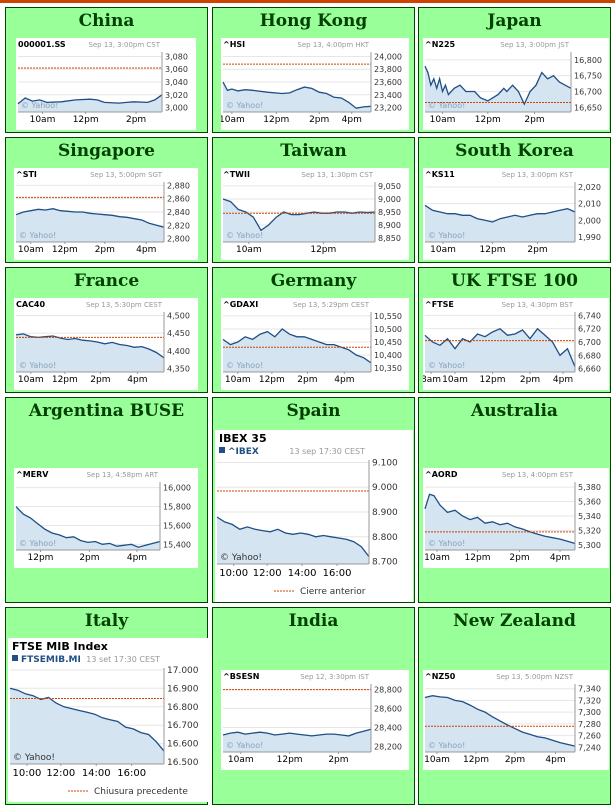 This screenshot has width=615, height=810. What do you see at coordinates (178, 239) in the screenshot?
I see `y-tick-label: 2,800` at bounding box center [178, 239].